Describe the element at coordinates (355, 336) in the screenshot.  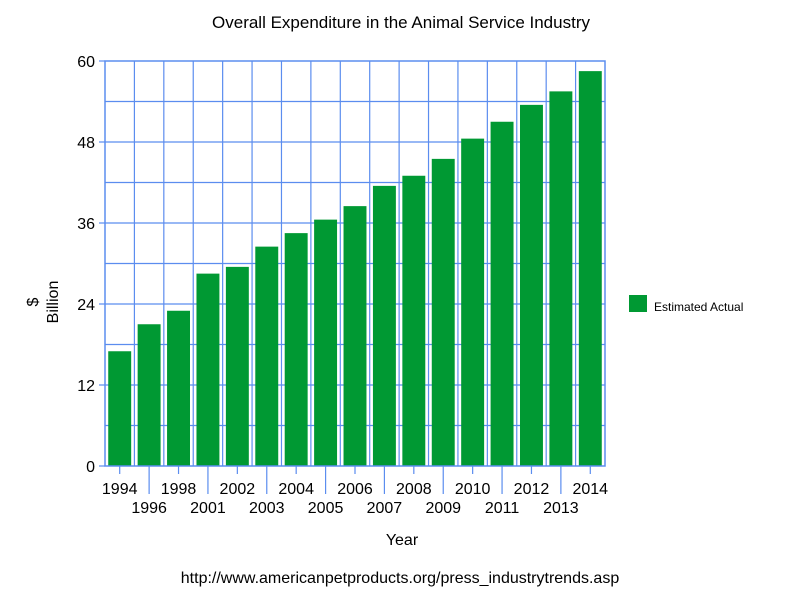
I see `bar-2006` at that location.